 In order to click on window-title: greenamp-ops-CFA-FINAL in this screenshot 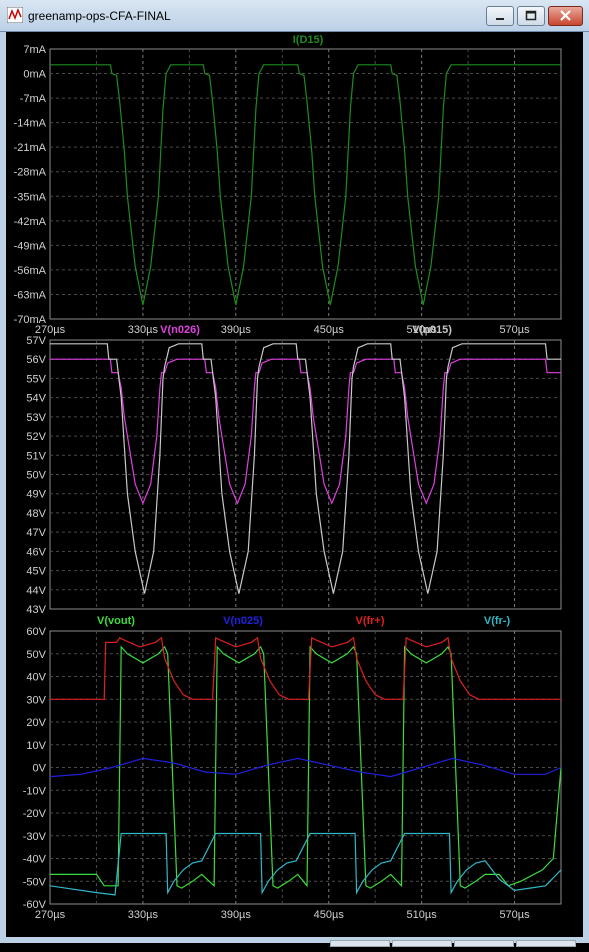, I will do `click(99, 16)`.